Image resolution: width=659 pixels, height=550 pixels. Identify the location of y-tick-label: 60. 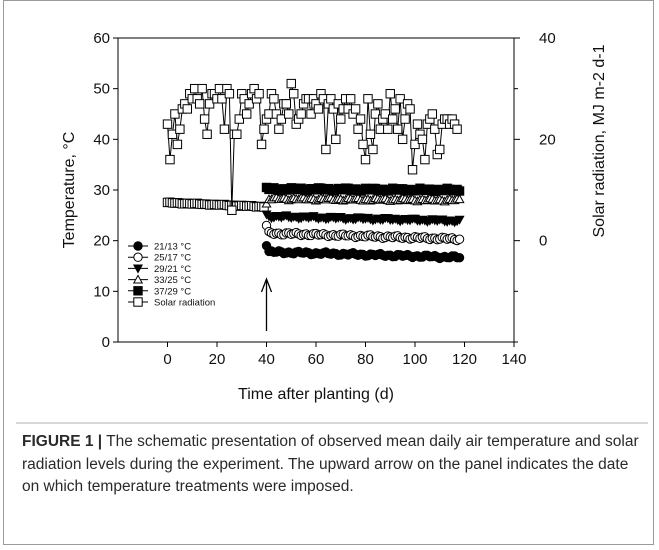
(101, 38).